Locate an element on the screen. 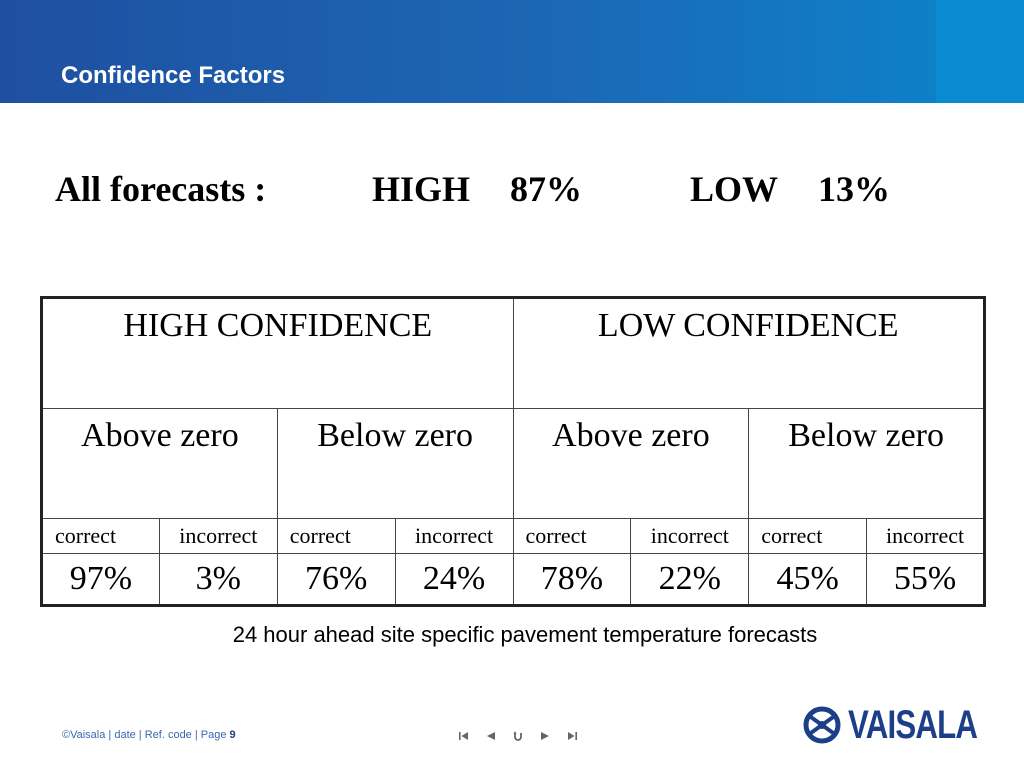 This screenshot has width=1024, height=768. table-cell-value: 76% is located at coordinates (336, 579).